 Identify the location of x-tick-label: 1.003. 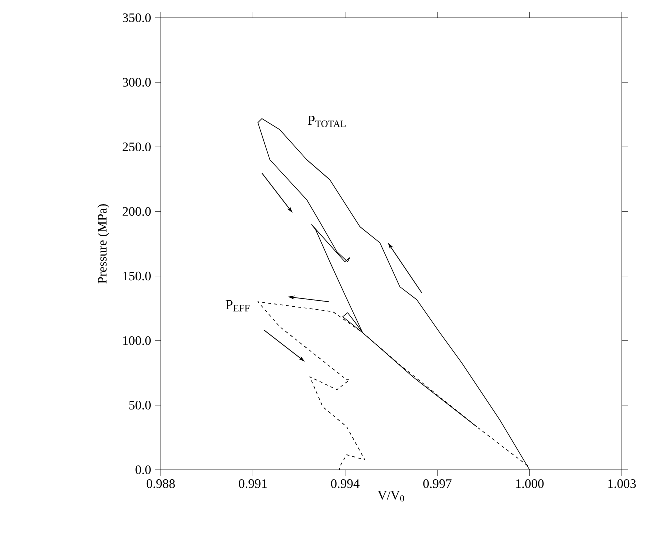
(622, 484).